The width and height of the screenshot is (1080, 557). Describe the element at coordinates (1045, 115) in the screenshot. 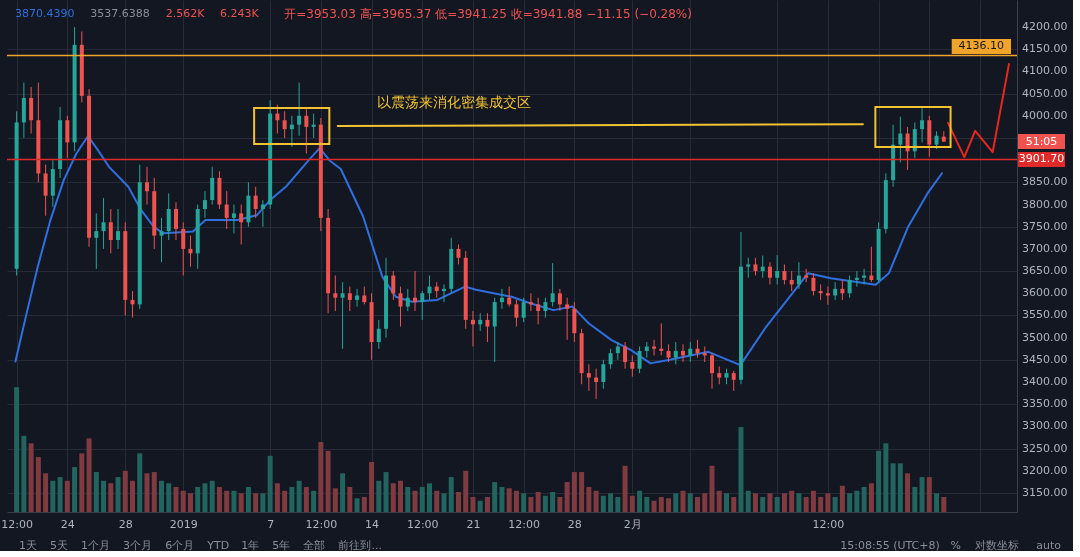

I see `y-tick-label: 4000.00` at that location.